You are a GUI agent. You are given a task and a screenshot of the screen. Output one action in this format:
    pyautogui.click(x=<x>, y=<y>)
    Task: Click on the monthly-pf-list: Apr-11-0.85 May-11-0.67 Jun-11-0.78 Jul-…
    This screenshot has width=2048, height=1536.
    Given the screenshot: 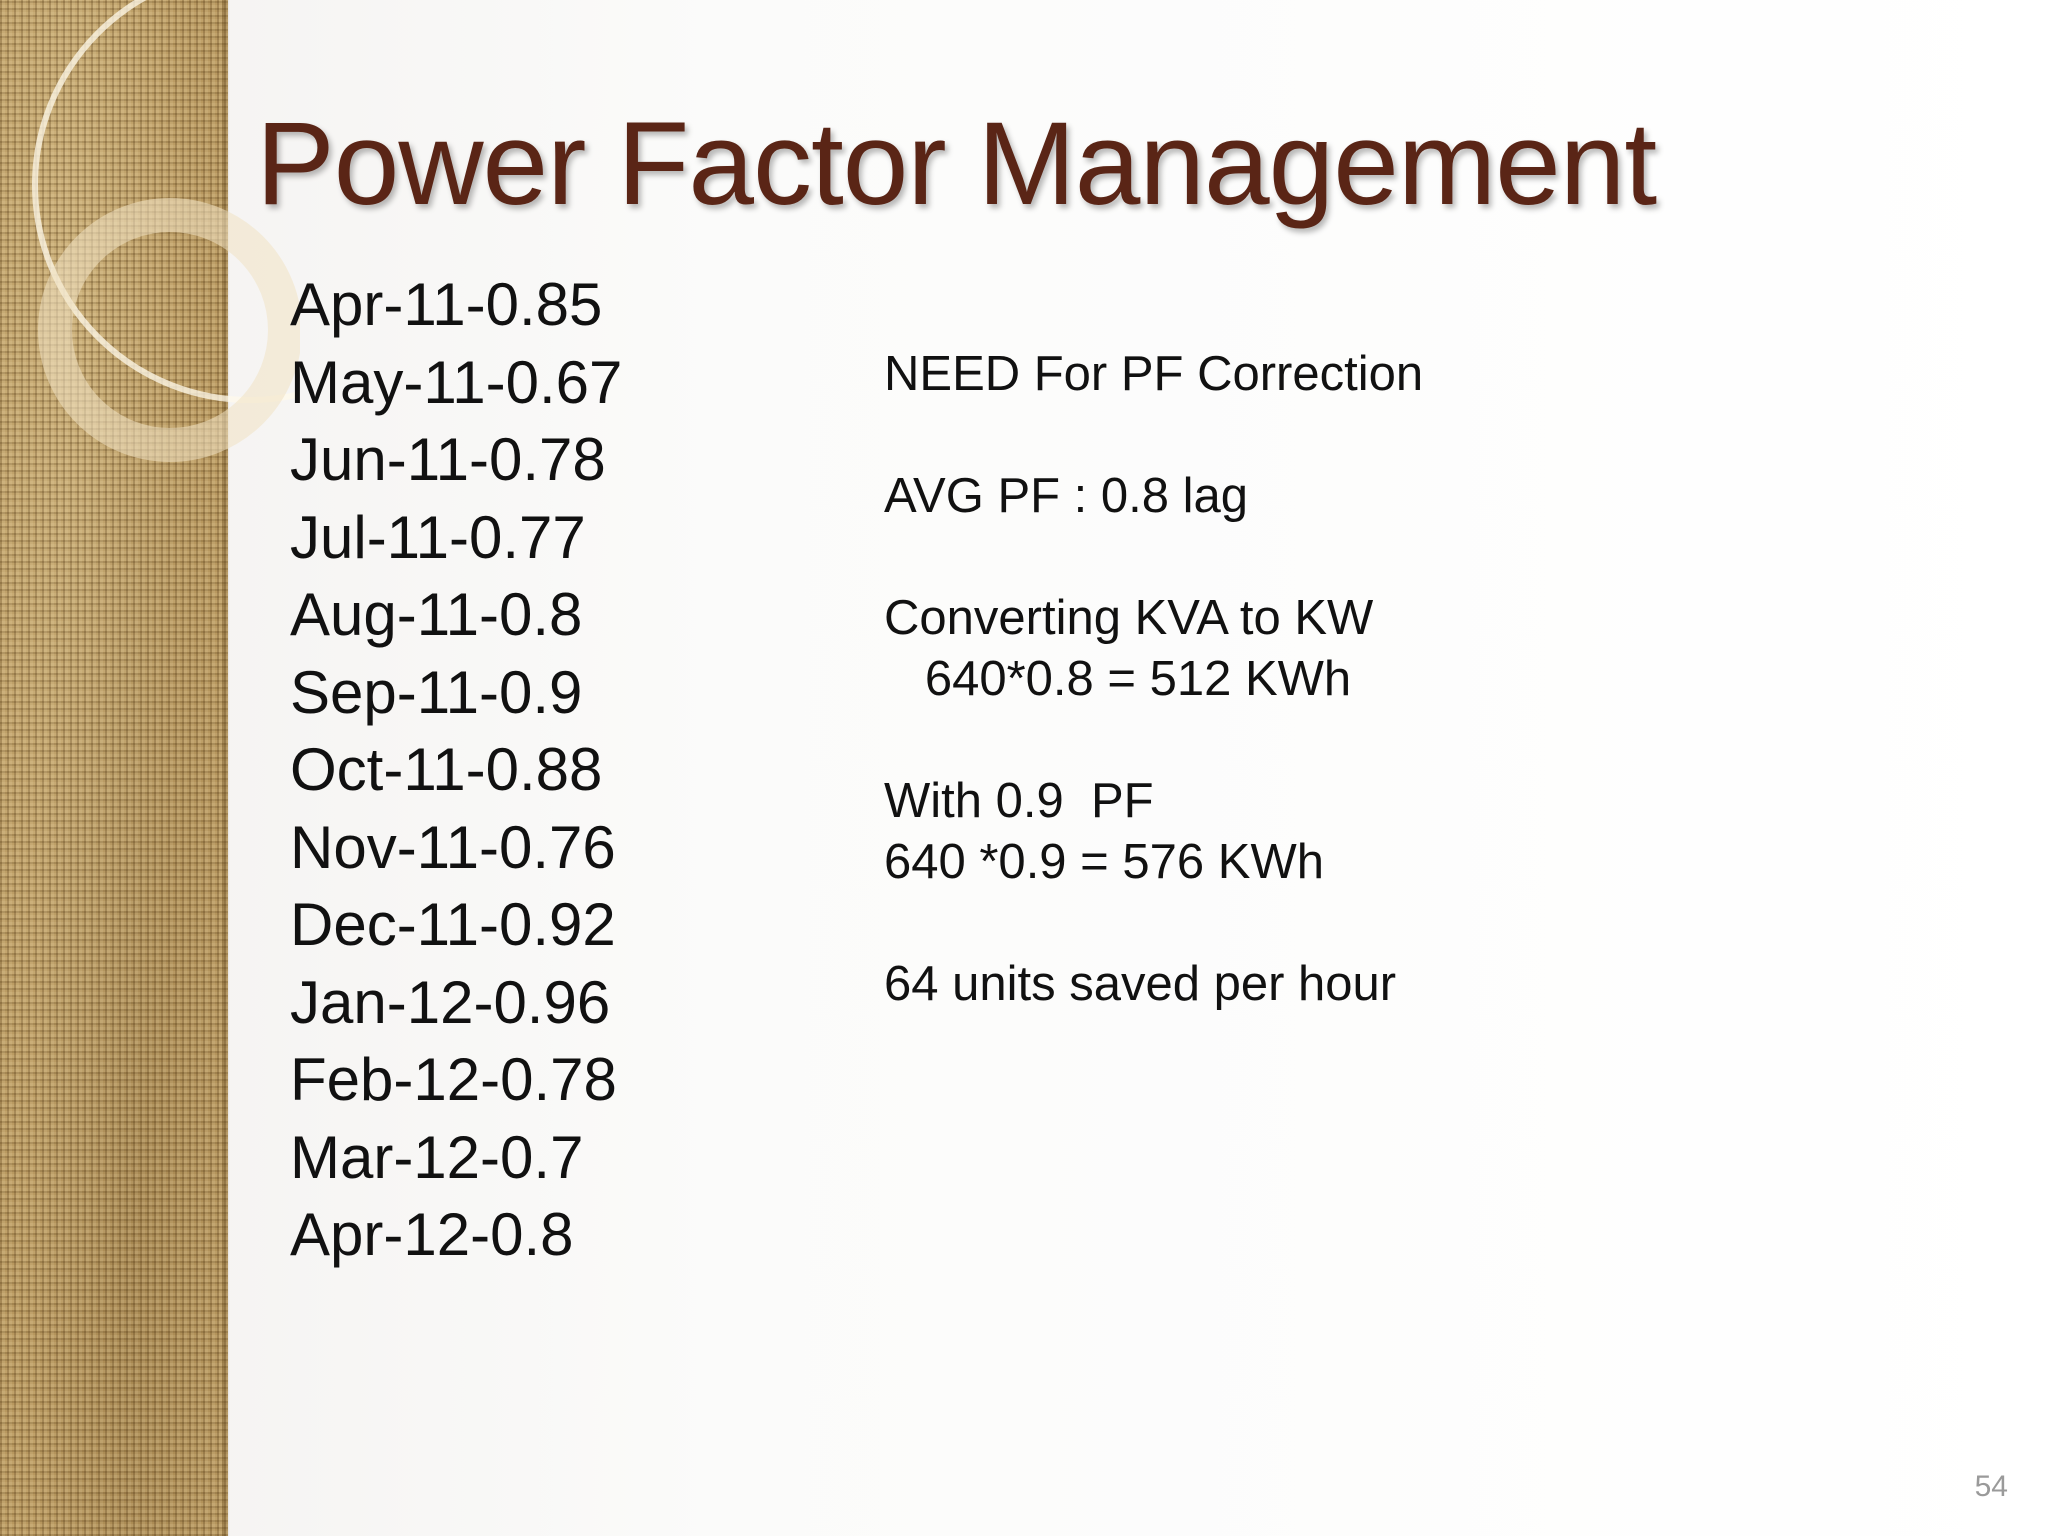 What is the action you would take?
    pyautogui.click(x=456, y=770)
    